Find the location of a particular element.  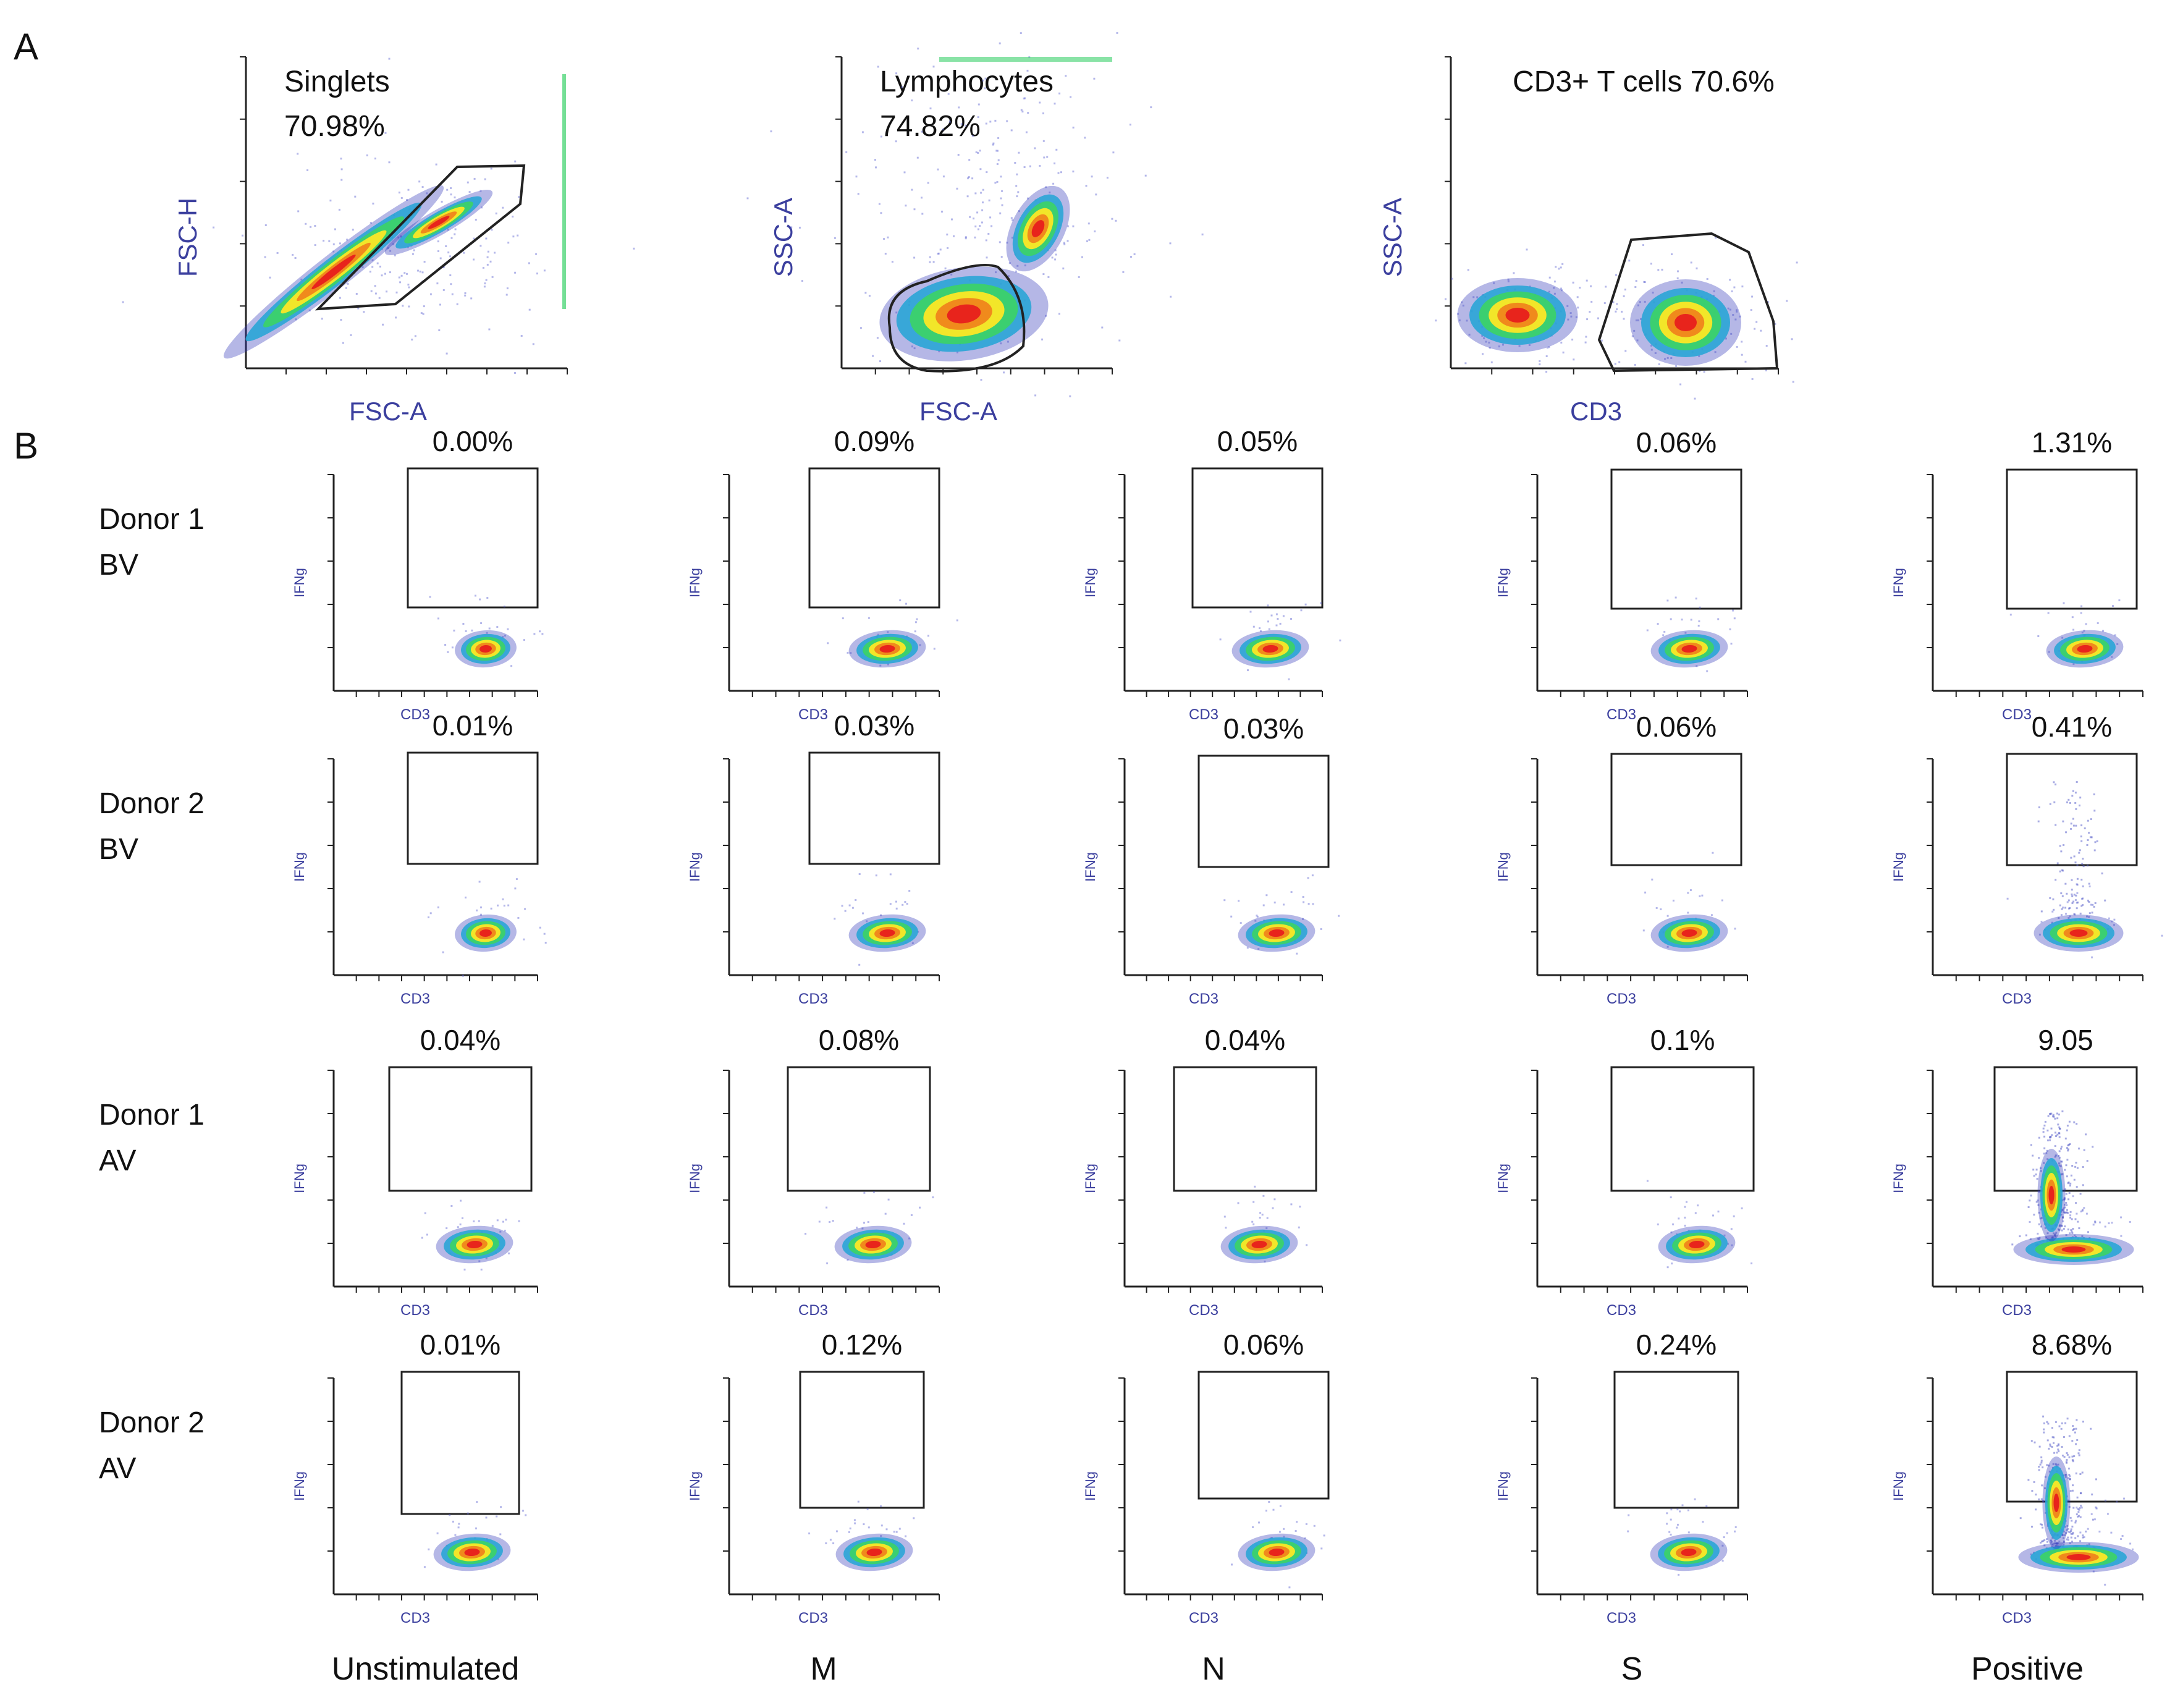

y-axis-label: IFNg is located at coordinates (299, 867).